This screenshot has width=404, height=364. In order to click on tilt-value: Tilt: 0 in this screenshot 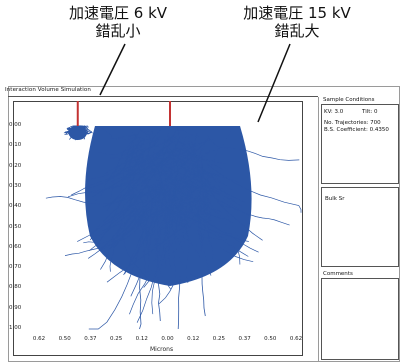, I will do `click(370, 112)`.